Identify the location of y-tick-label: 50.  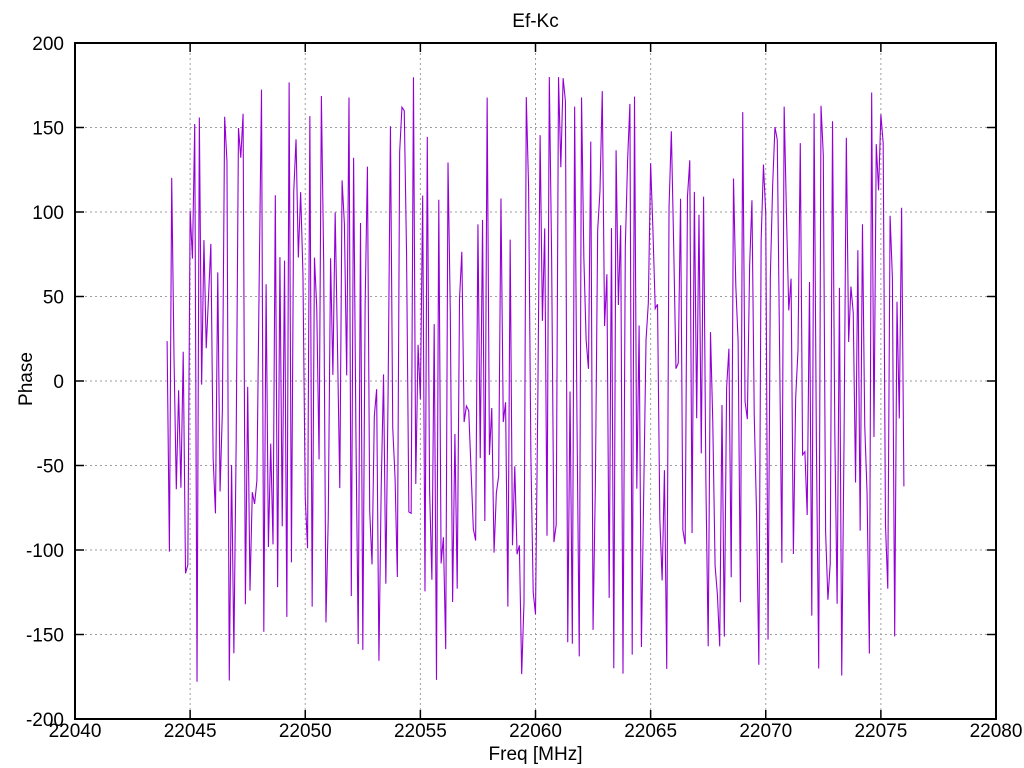
(53, 298).